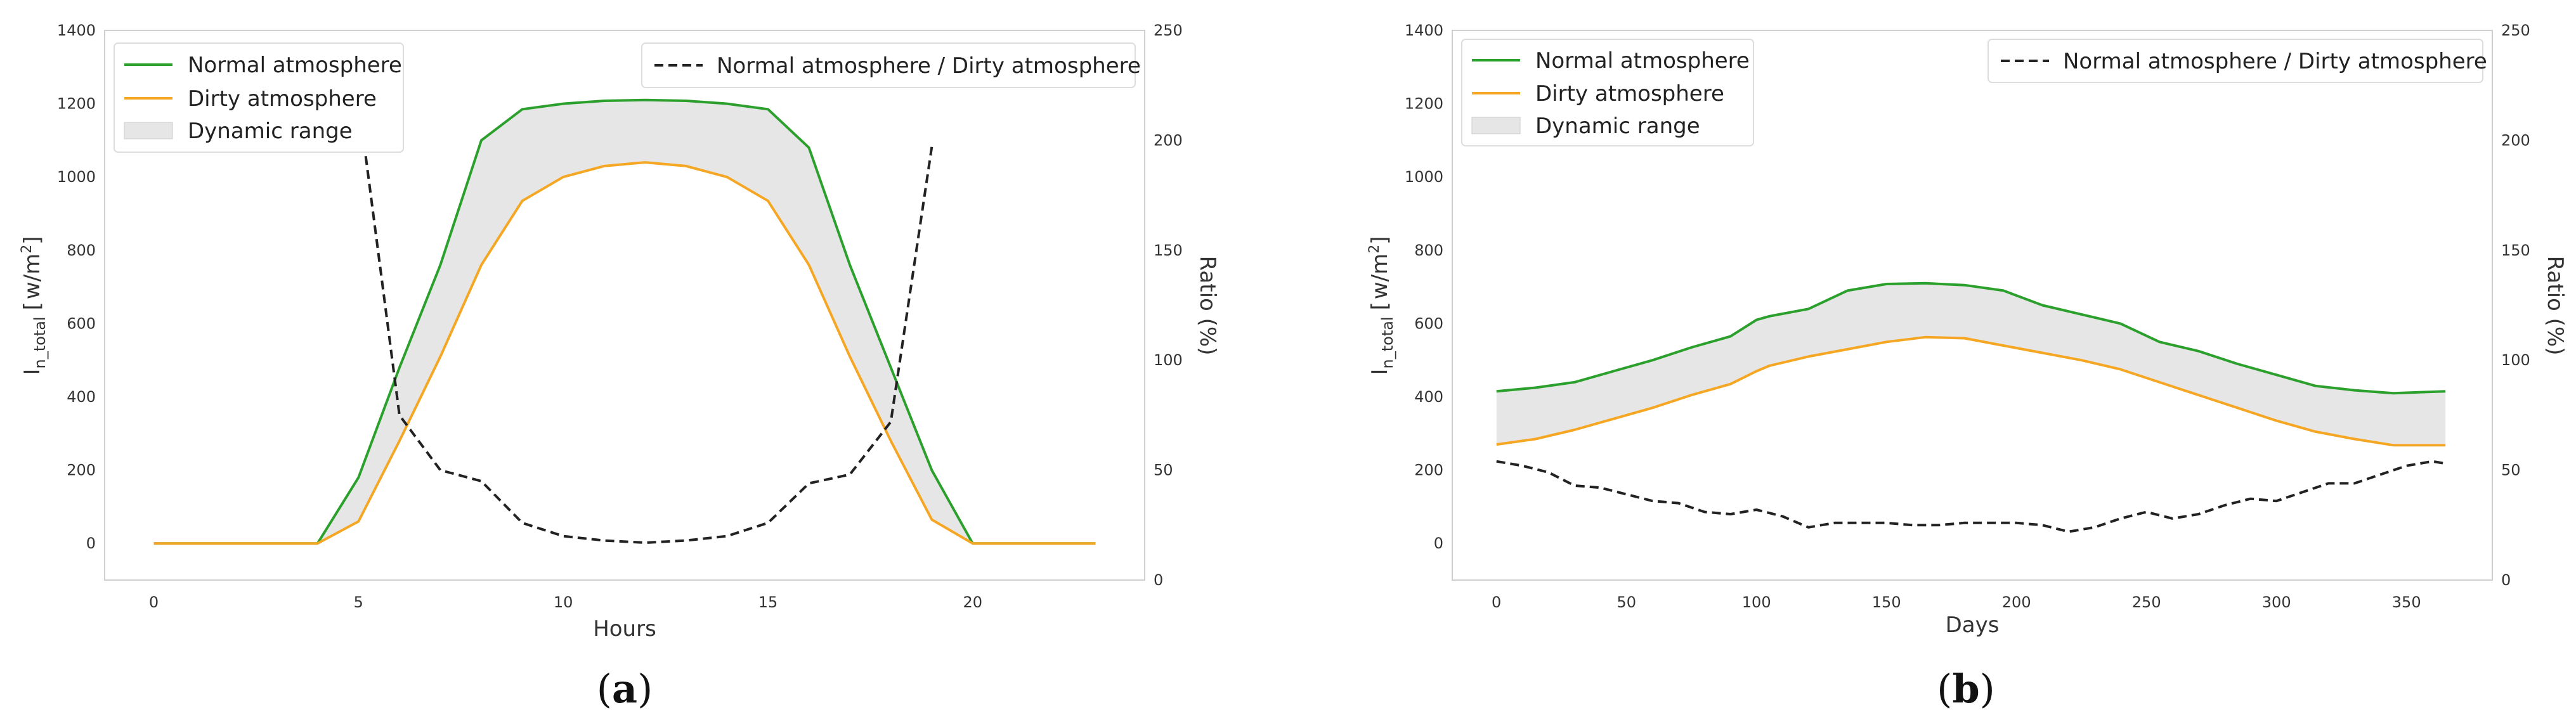 The height and width of the screenshot is (724, 2576). Describe the element at coordinates (1971, 391) in the screenshot. I see `series-dirty-line` at that location.